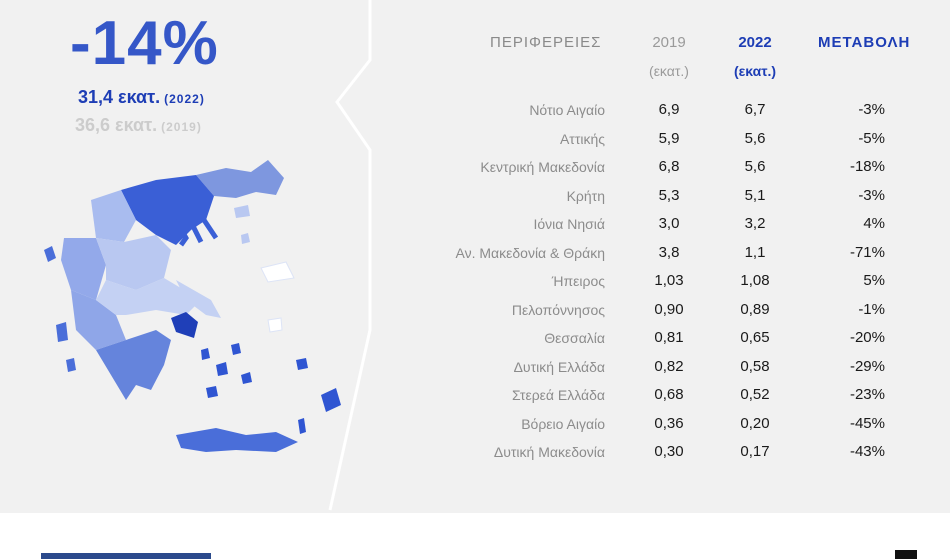 Image resolution: width=950 pixels, height=559 pixels. Describe the element at coordinates (755, 309) in the screenshot. I see `value-2022: 0,89` at that location.